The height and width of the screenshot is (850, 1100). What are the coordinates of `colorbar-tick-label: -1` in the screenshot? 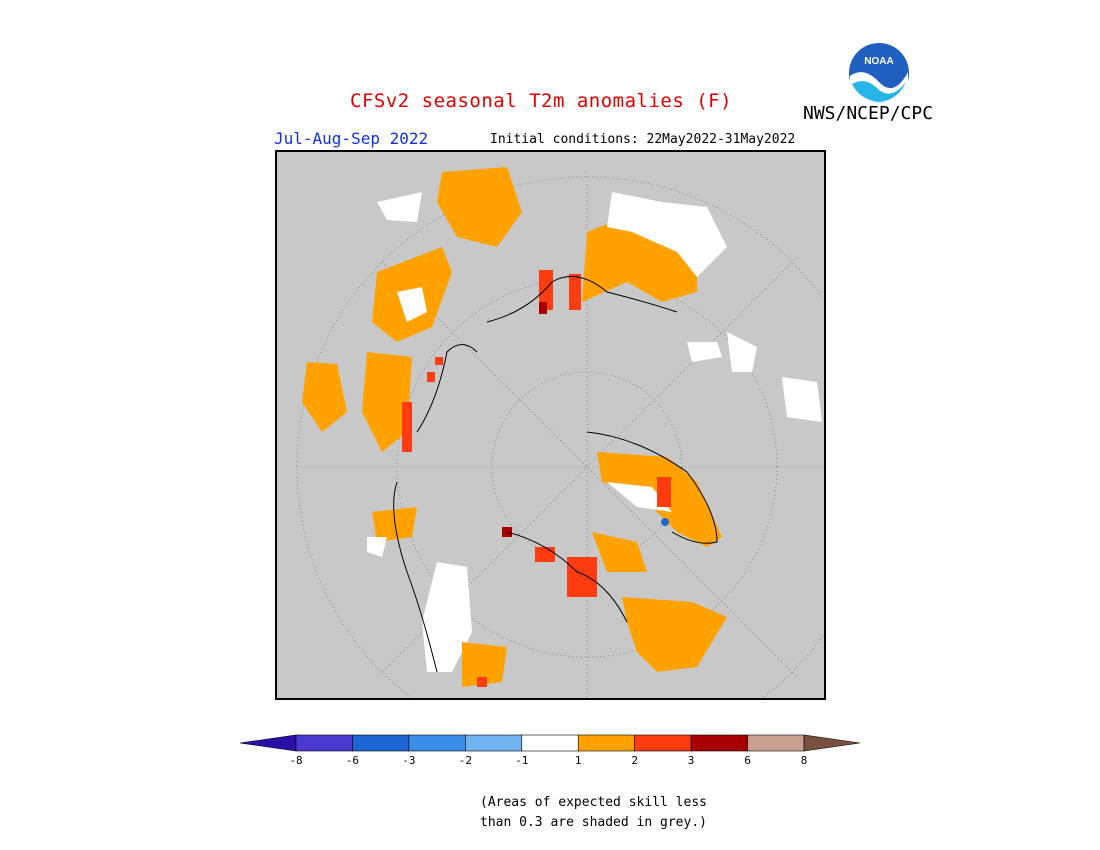 It's located at (522, 760).